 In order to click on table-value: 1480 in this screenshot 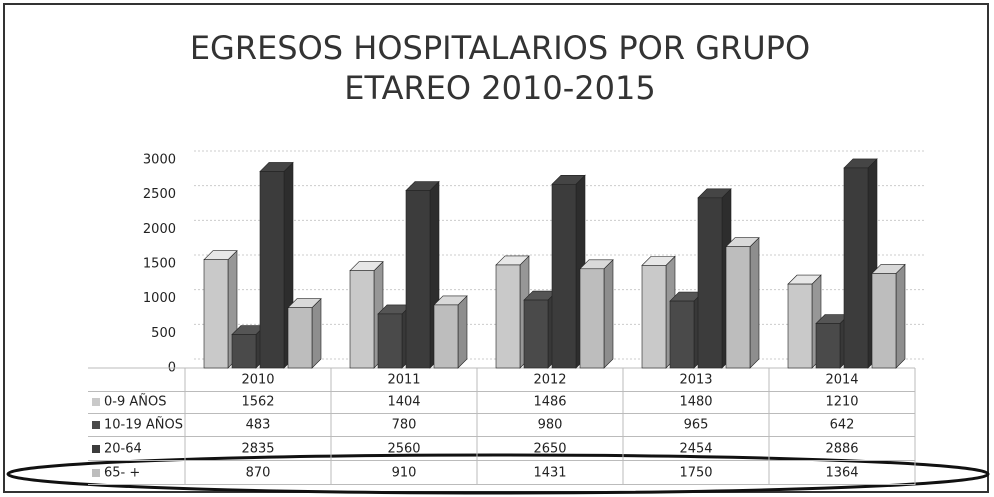, I will do `click(695, 402)`.